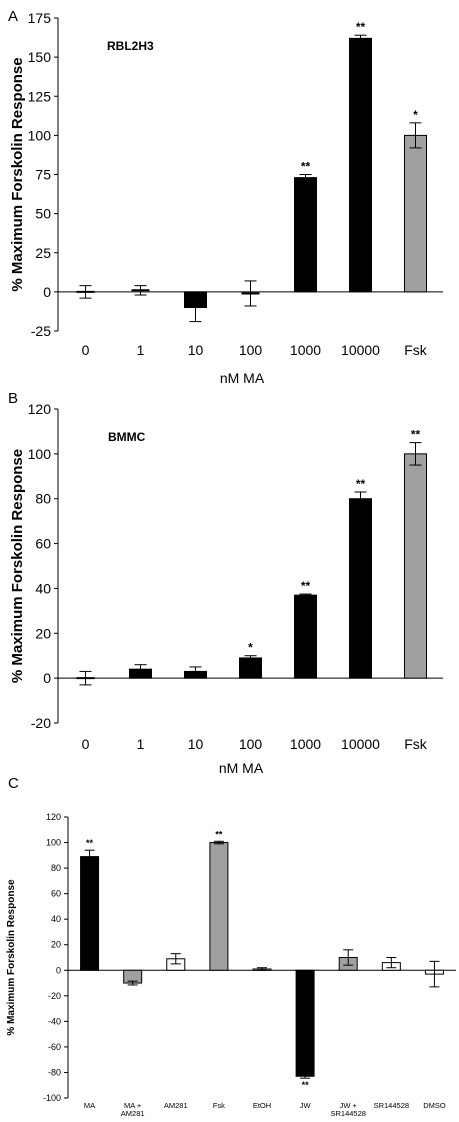  What do you see at coordinates (13, 398) in the screenshot?
I see `panel-letter: B` at bounding box center [13, 398].